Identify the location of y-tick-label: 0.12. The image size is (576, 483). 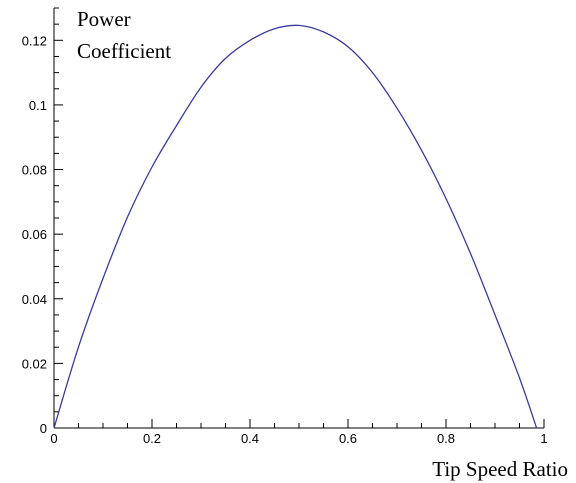
(34, 40).